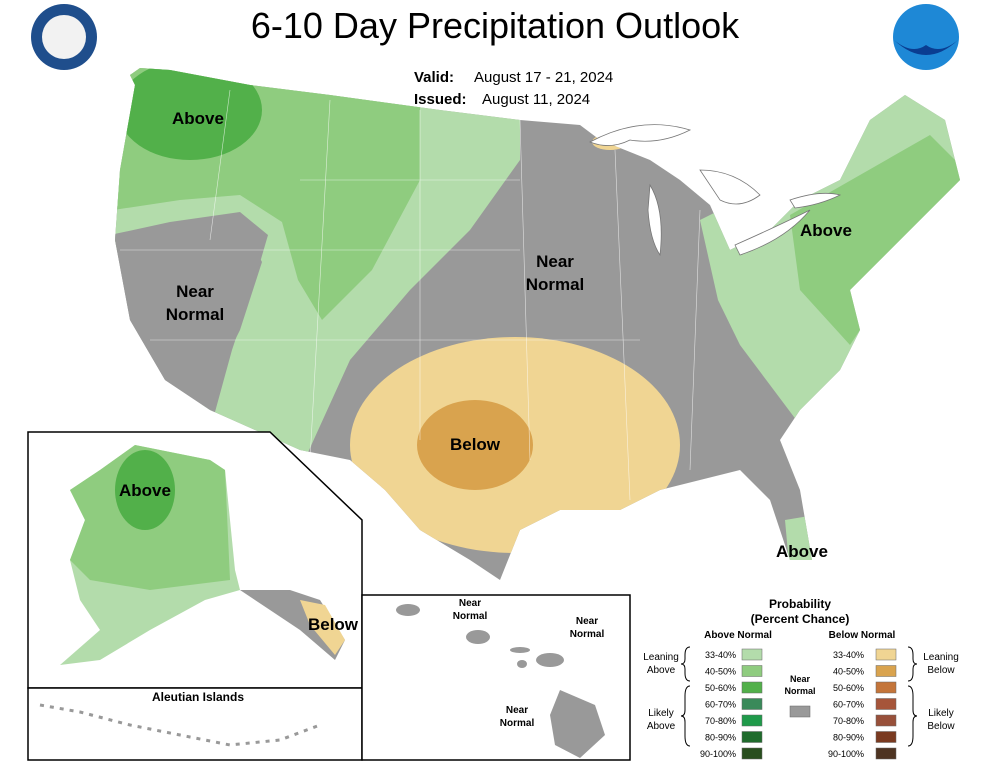 Image resolution: width=990 pixels, height=765 pixels. I want to click on likely-below, so click(475, 445).